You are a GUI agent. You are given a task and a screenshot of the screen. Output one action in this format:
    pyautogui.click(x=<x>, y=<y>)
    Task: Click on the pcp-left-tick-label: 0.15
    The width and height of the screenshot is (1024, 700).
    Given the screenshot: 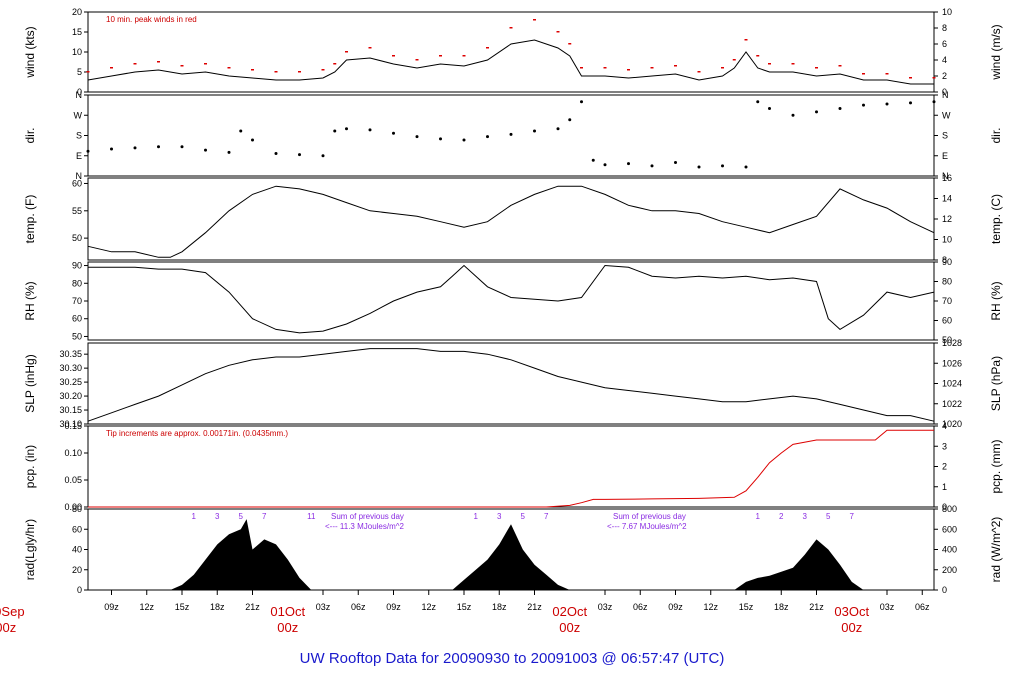 What is the action you would take?
    pyautogui.click(x=73, y=426)
    